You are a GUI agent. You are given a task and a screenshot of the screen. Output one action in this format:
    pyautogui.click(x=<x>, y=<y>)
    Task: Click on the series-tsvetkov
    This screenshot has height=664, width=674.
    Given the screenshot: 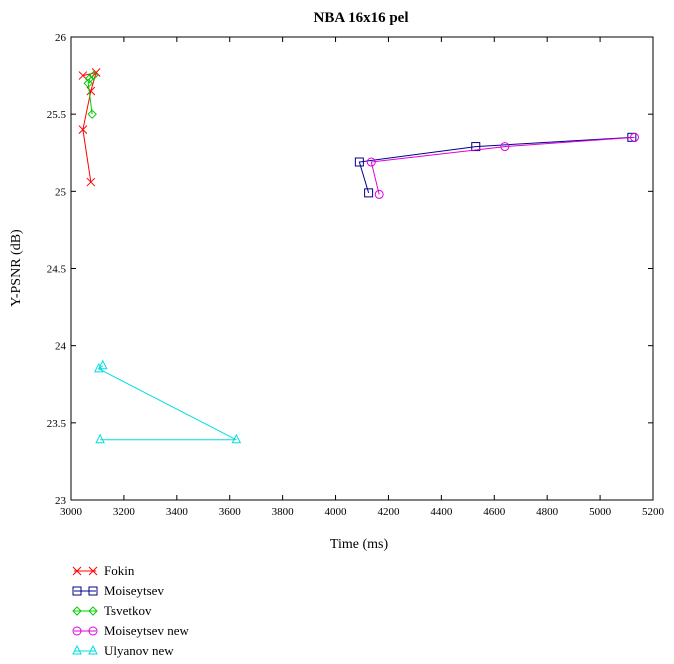 What is the action you would take?
    pyautogui.click(x=91, y=94)
    